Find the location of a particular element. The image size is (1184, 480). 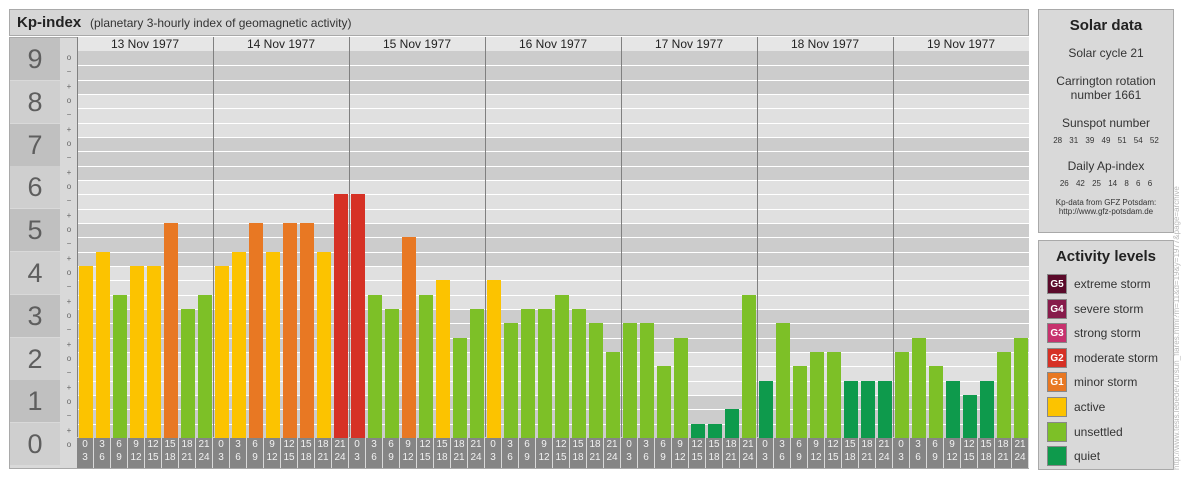

legend-swatch: G1 is located at coordinates (1057, 382).